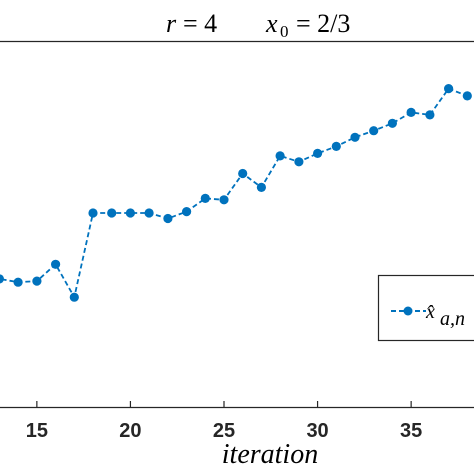 The image size is (474, 474). I want to click on title-x-eq: = 2/3, so click(323, 23).